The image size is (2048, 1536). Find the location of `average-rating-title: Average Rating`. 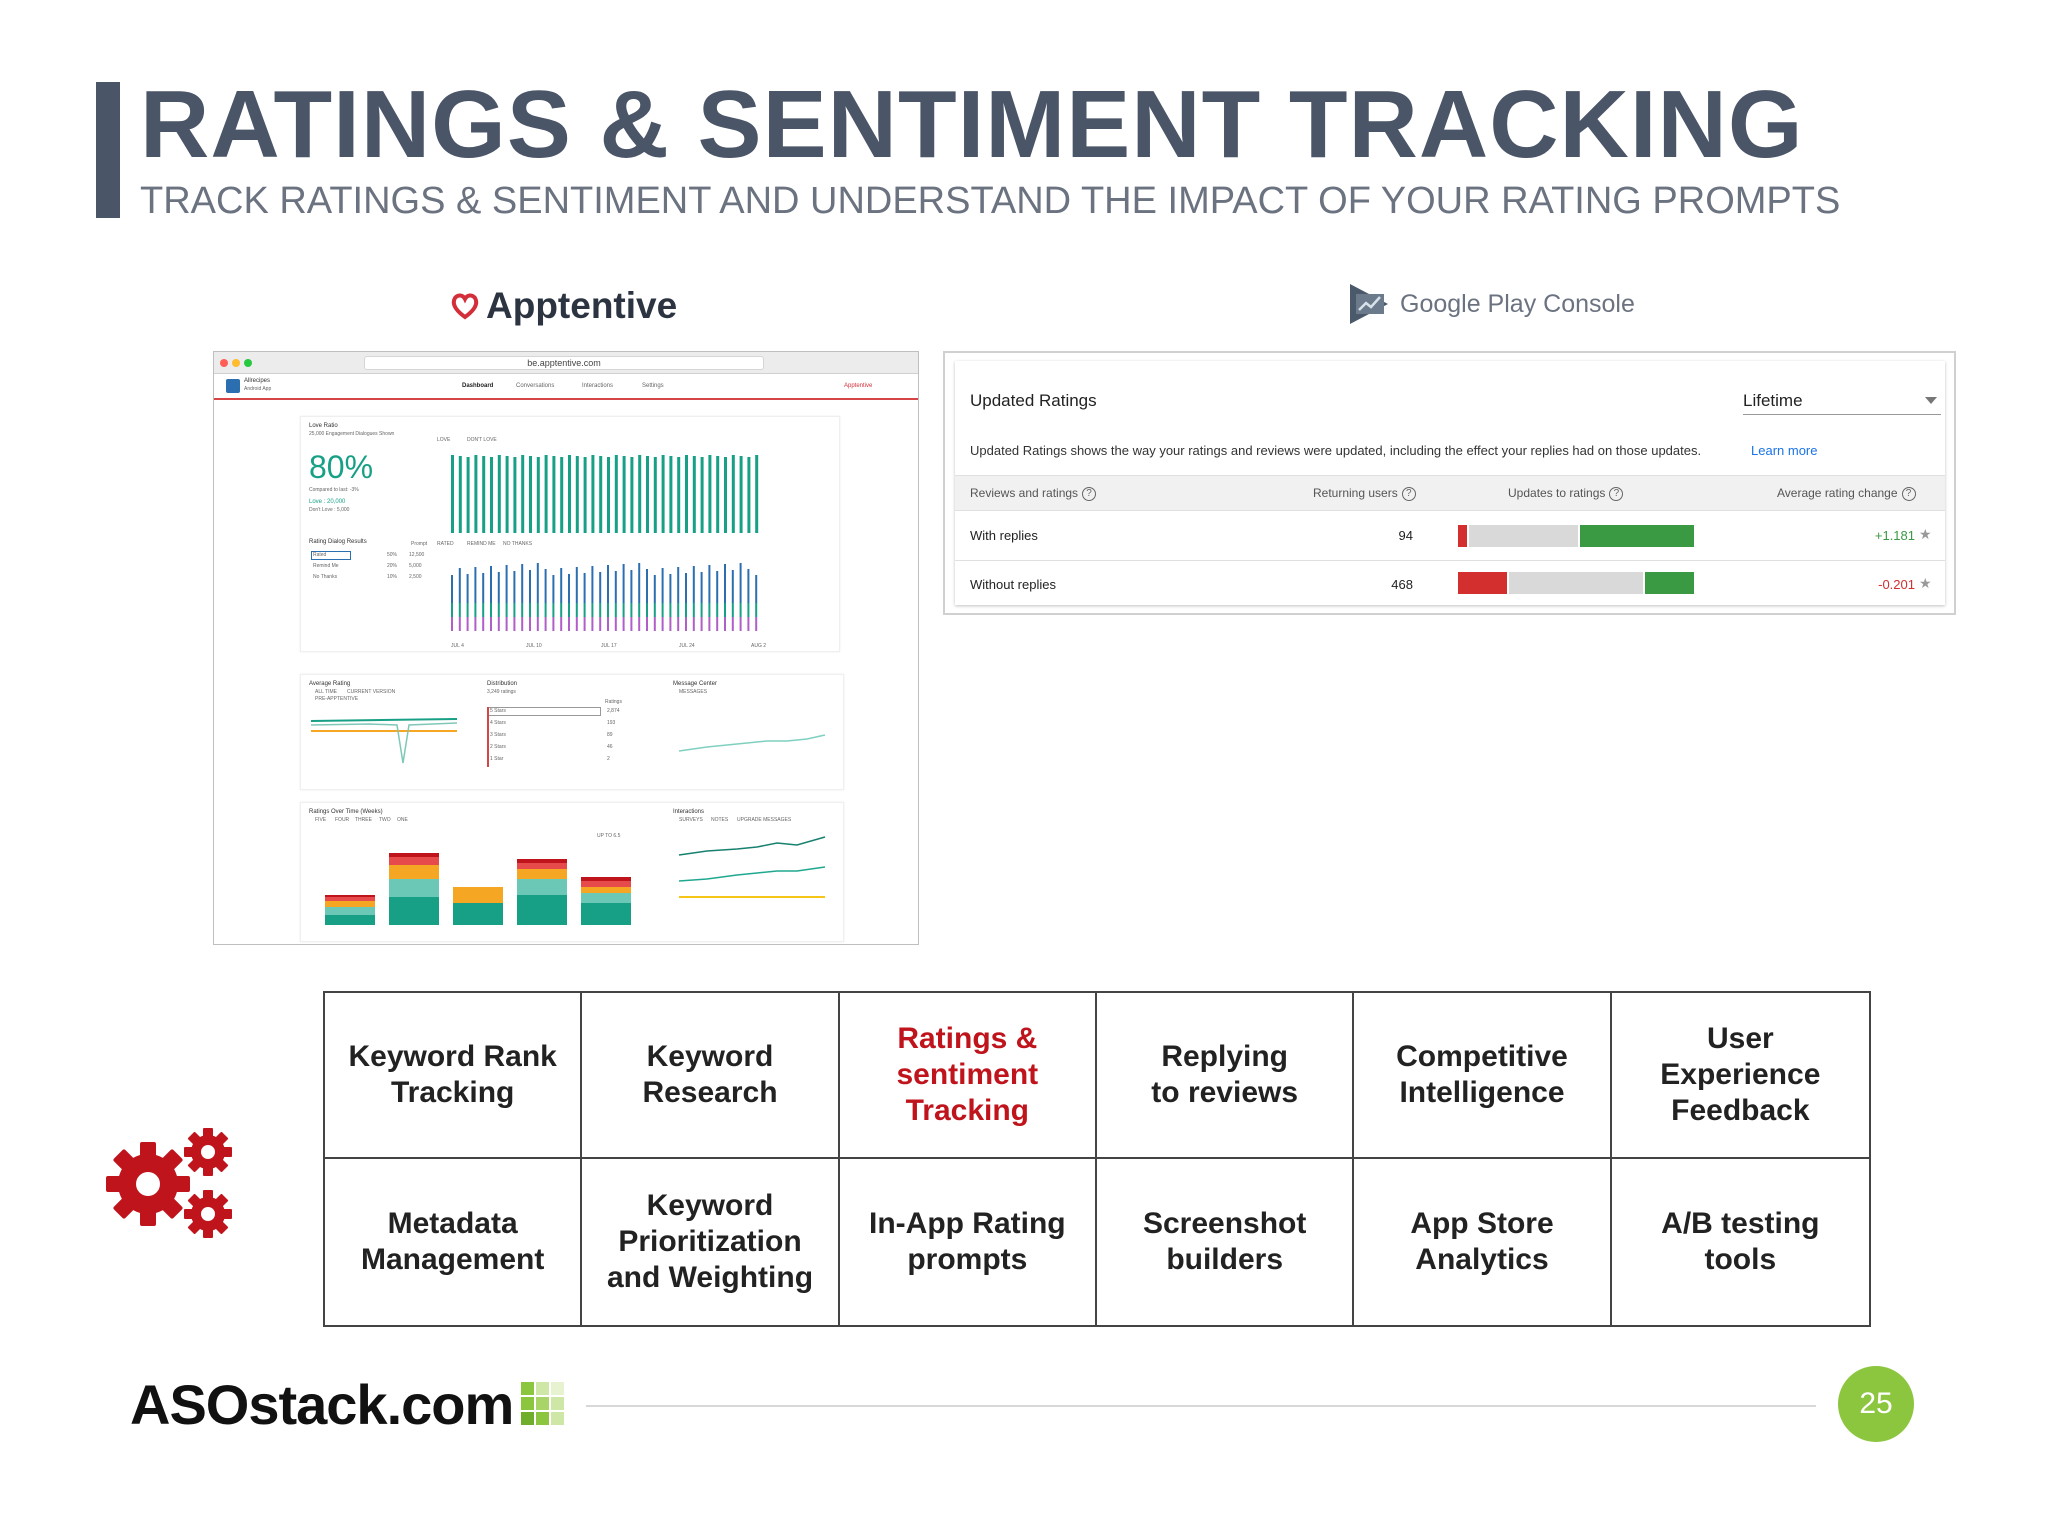

average-rating-title: Average Rating is located at coordinates (330, 684).